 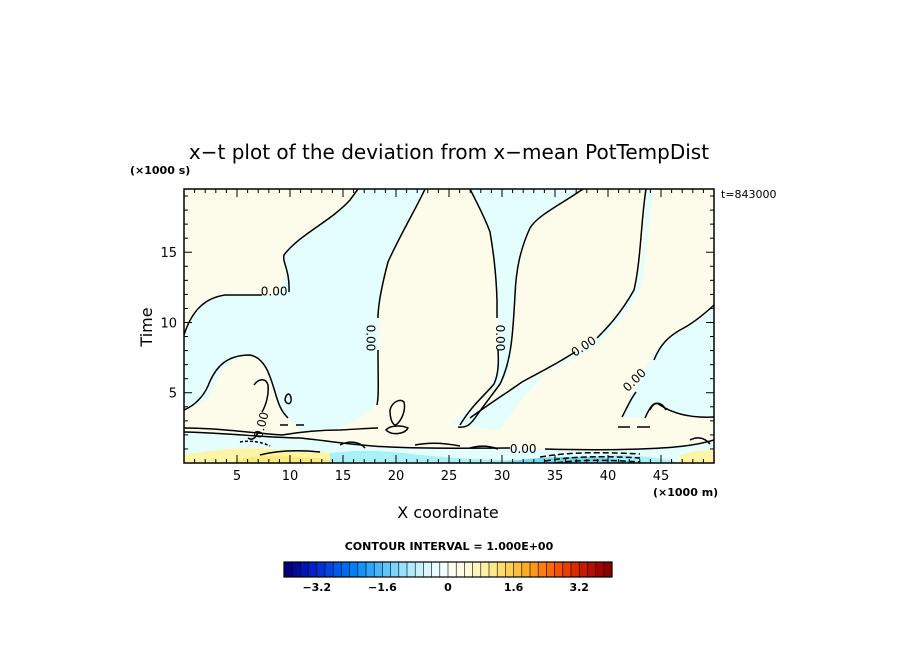 What do you see at coordinates (146, 327) in the screenshot?
I see `y-axis-label: Time` at bounding box center [146, 327].